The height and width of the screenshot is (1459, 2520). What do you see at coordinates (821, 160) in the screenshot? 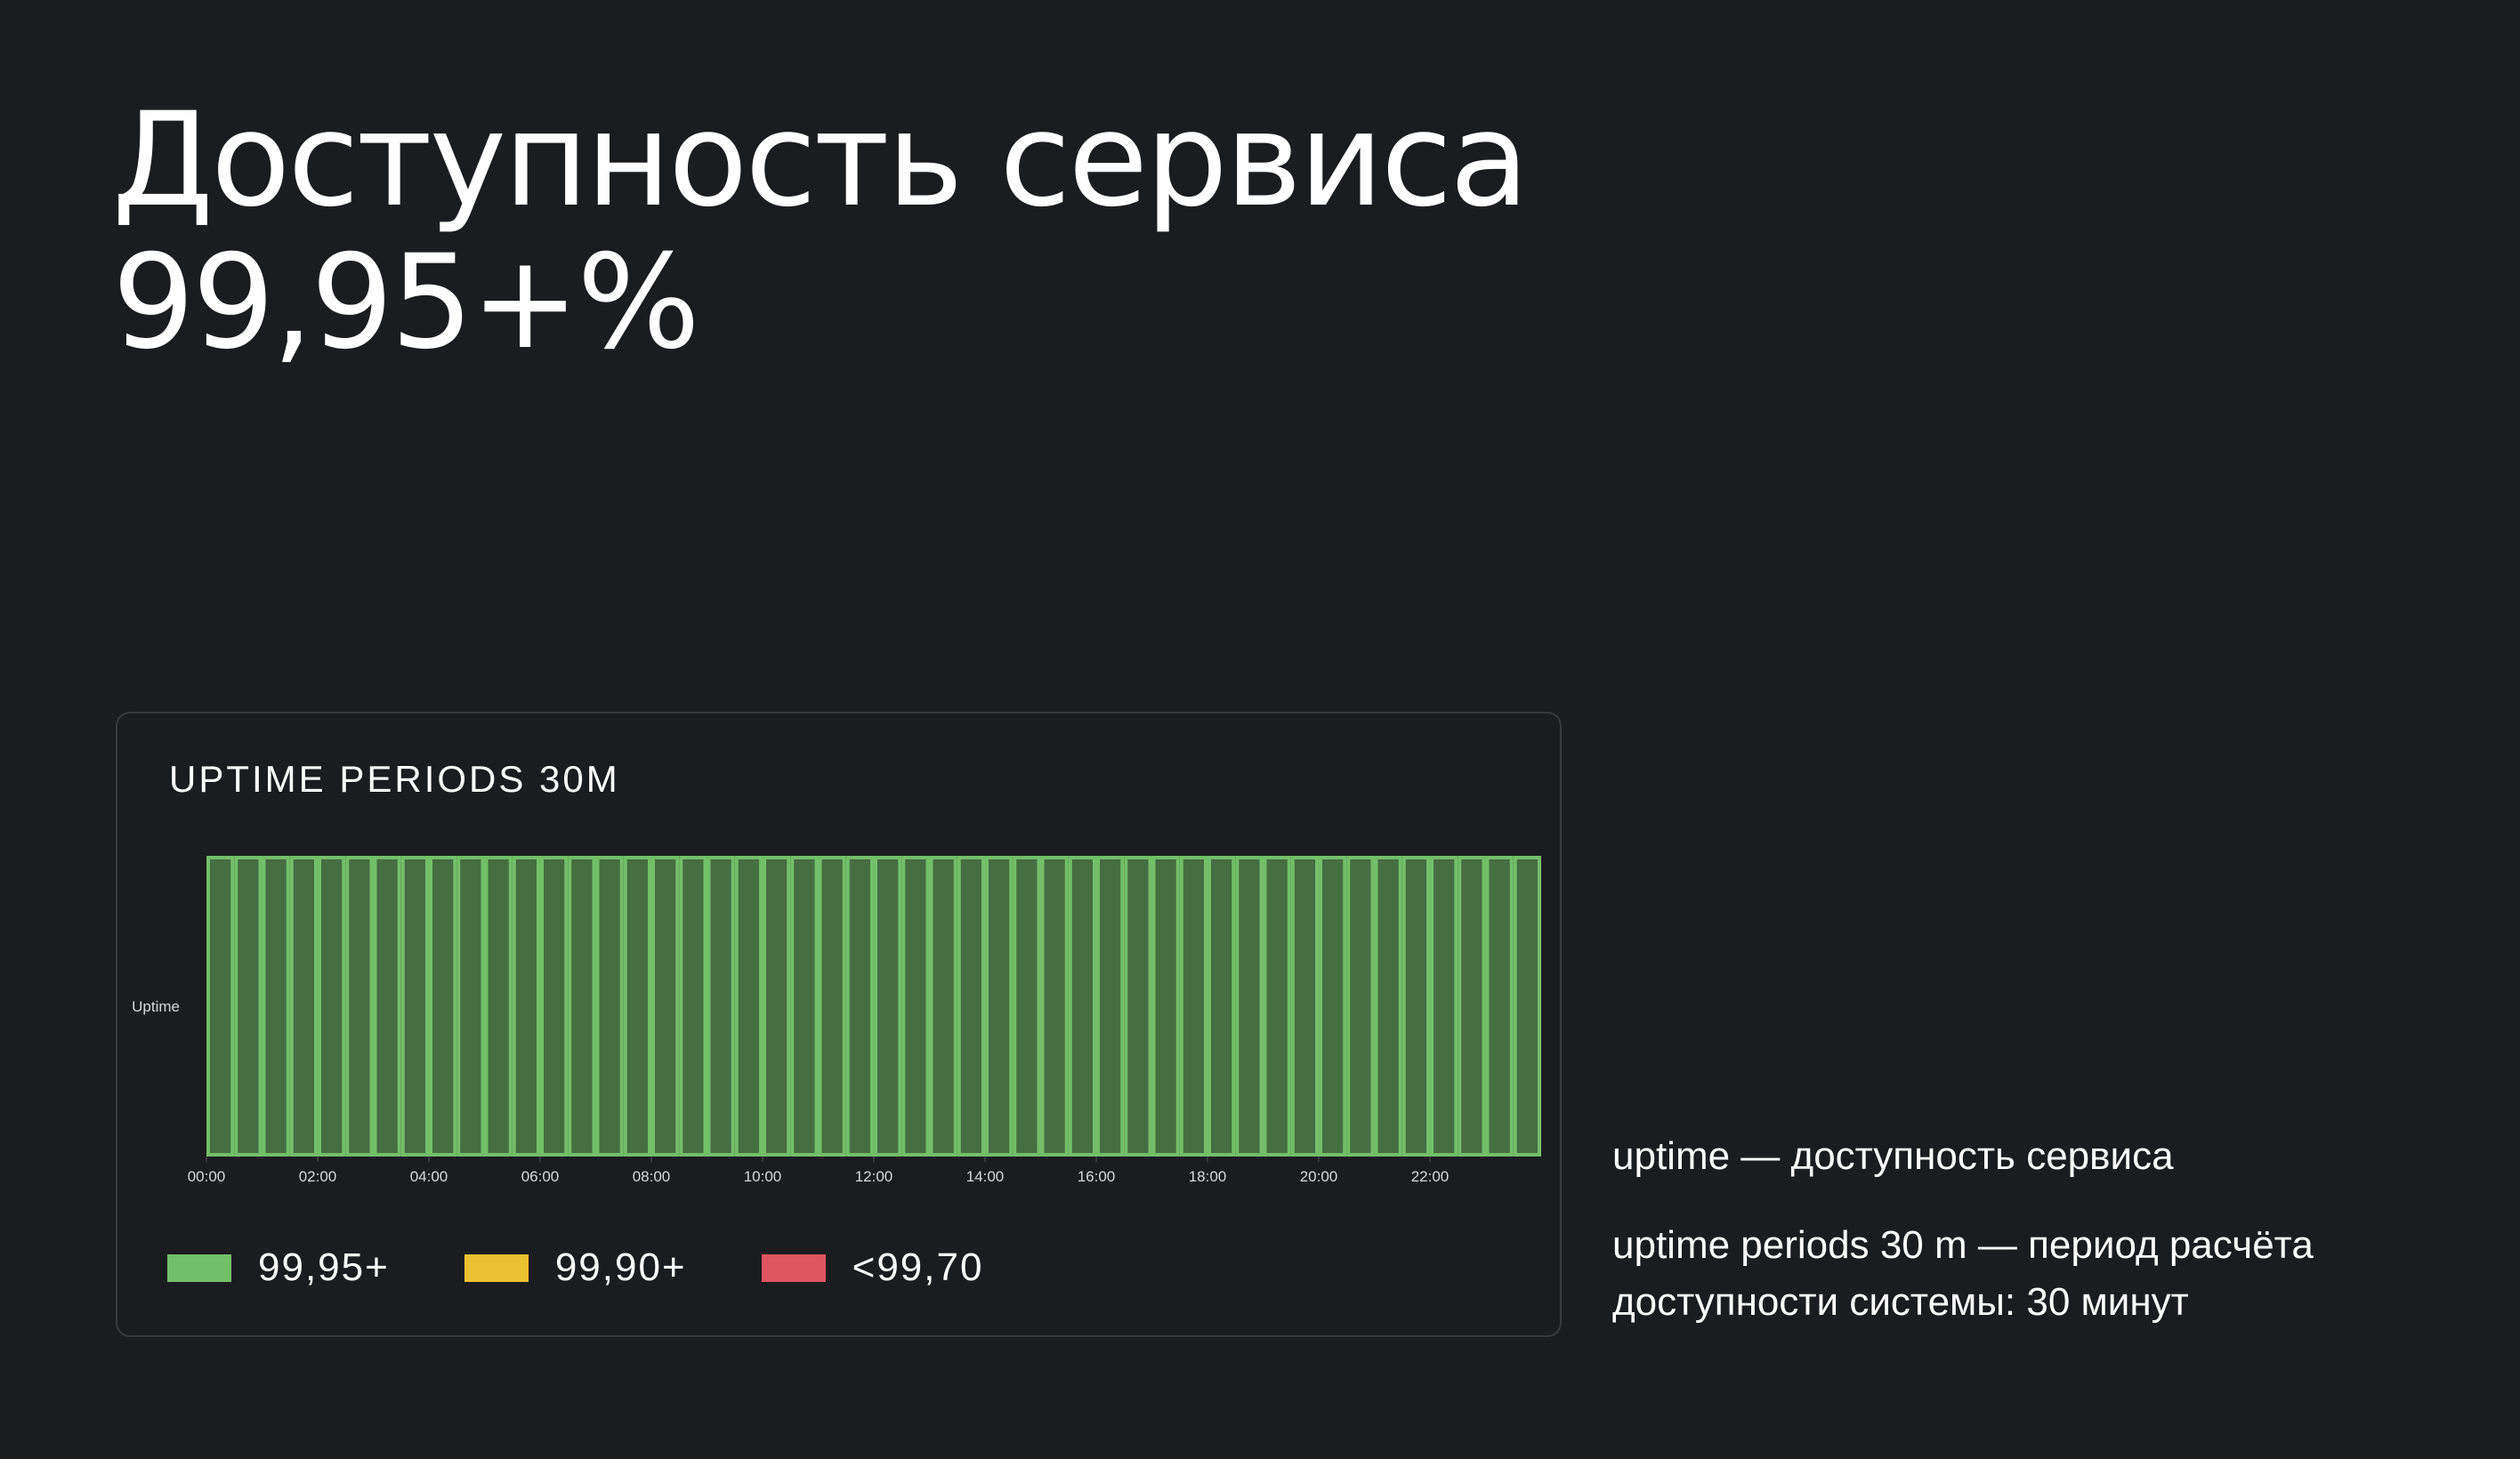
I see `page-title-line1: Доступность сервиса` at bounding box center [821, 160].